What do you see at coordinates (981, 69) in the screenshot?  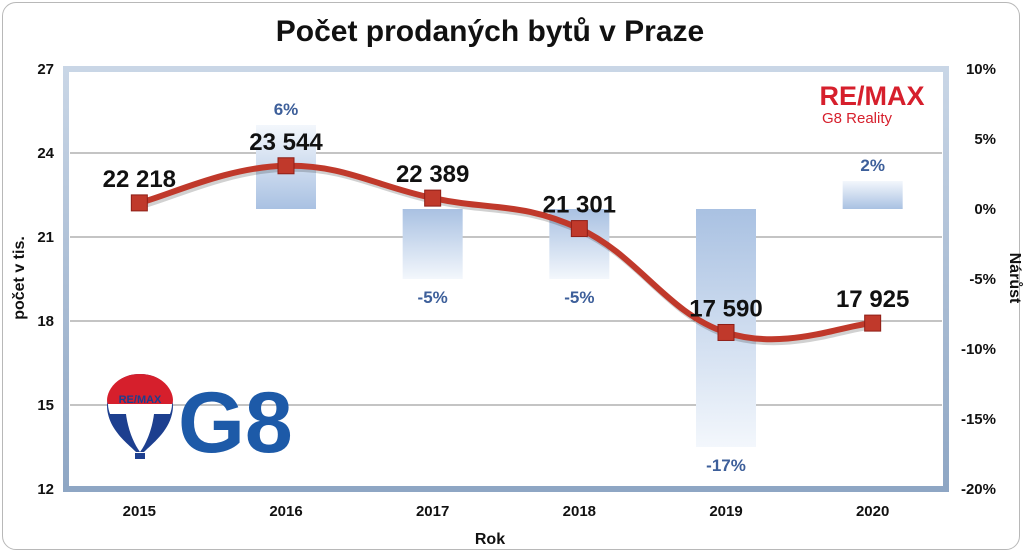 I see `right-tick-label: 10%` at bounding box center [981, 69].